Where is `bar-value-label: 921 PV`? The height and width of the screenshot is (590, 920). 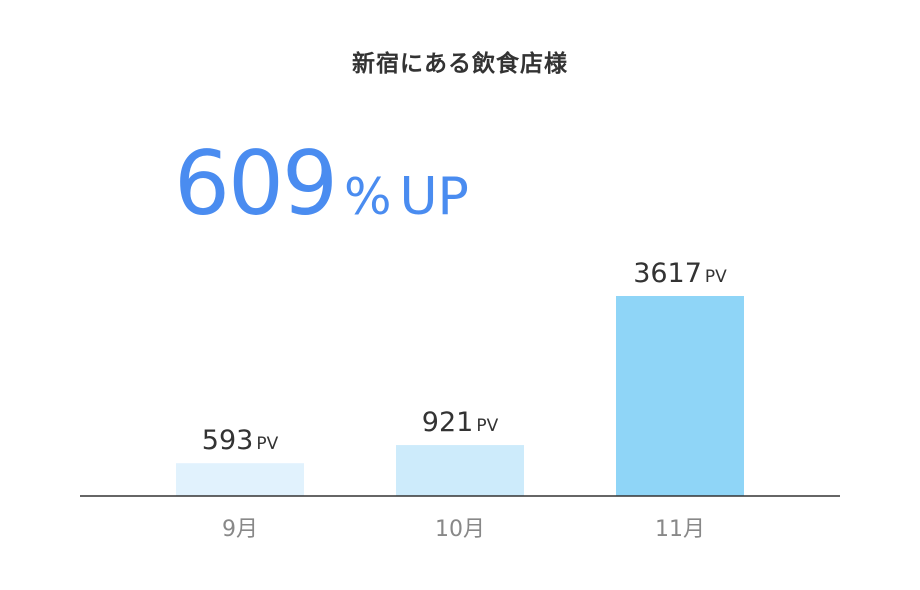 bar-value-label: 921 PV is located at coordinates (460, 422).